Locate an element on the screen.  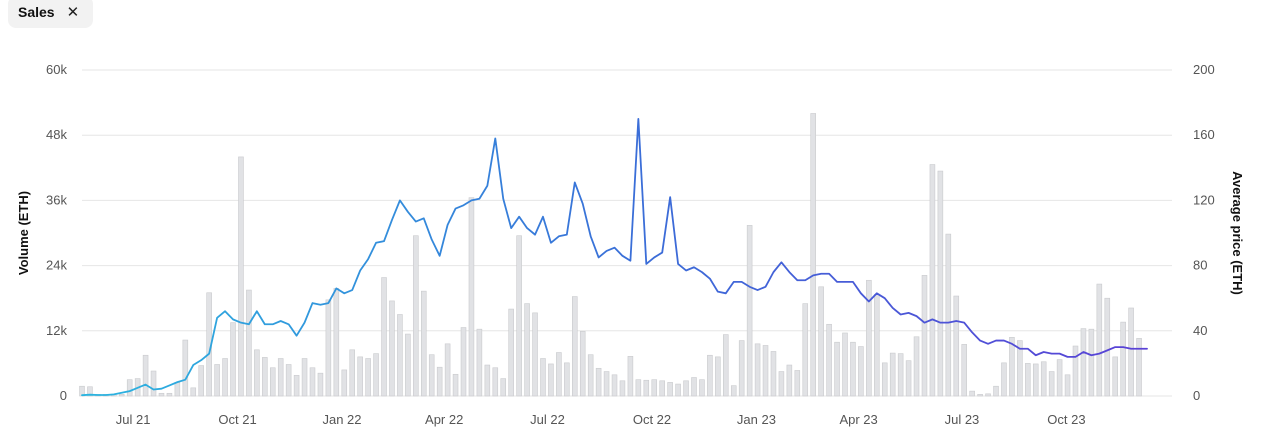
y-left-tick-label: 48k is located at coordinates (56, 134).